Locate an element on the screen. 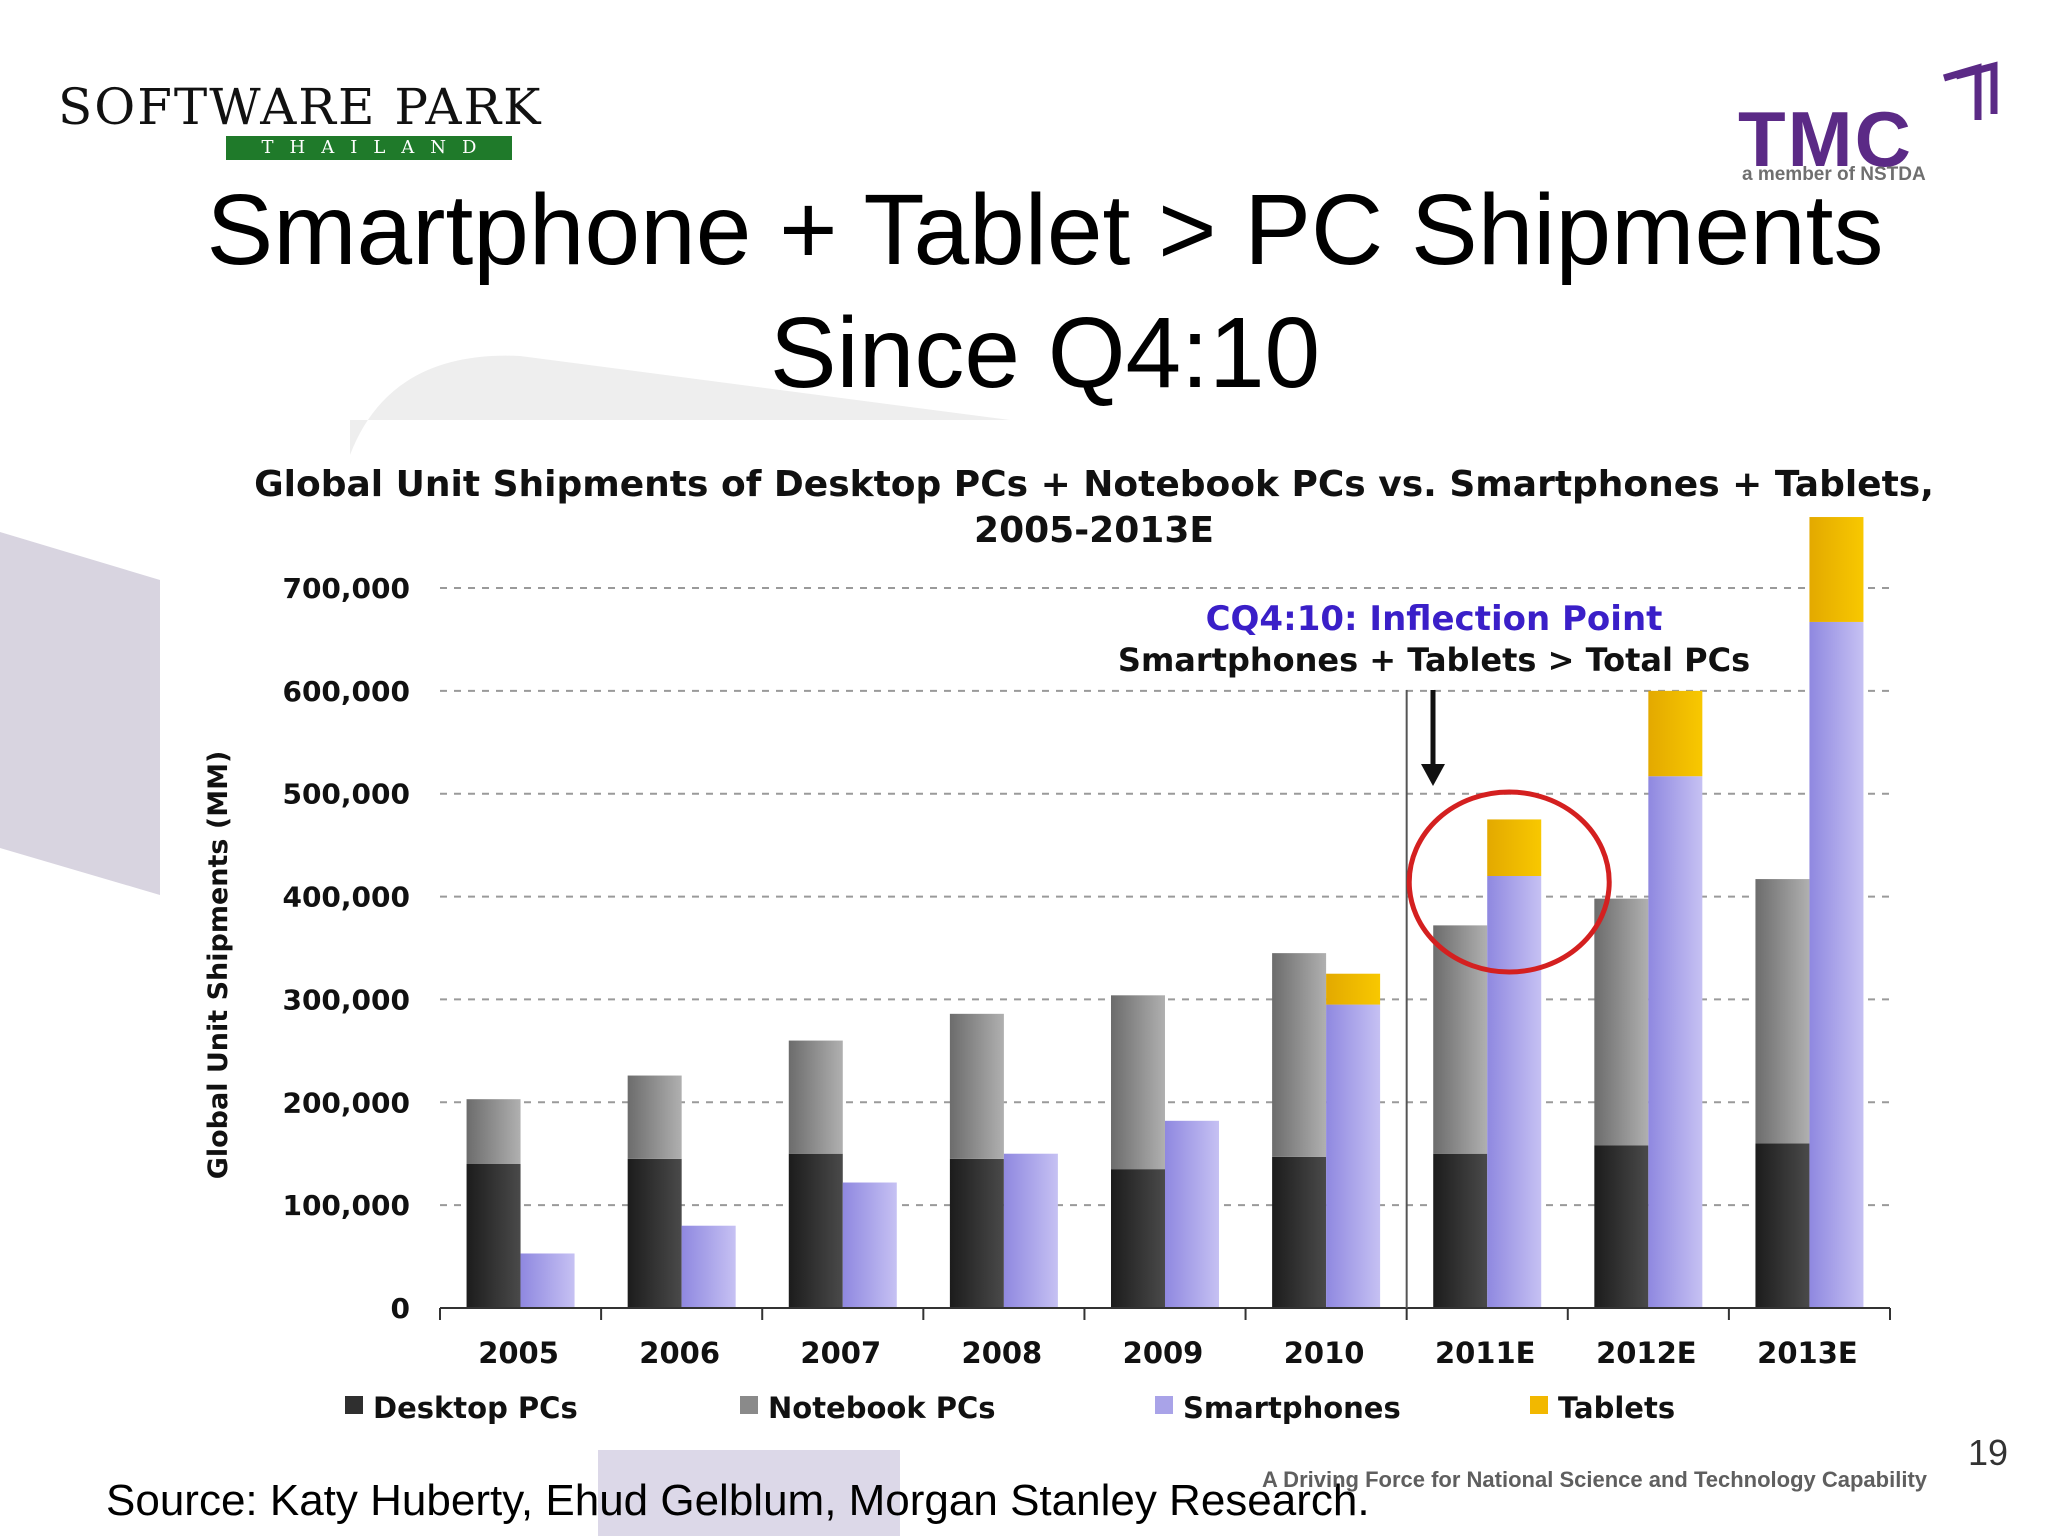 This screenshot has width=2048, height=1536. logo-sub-bar is located at coordinates (369, 148).